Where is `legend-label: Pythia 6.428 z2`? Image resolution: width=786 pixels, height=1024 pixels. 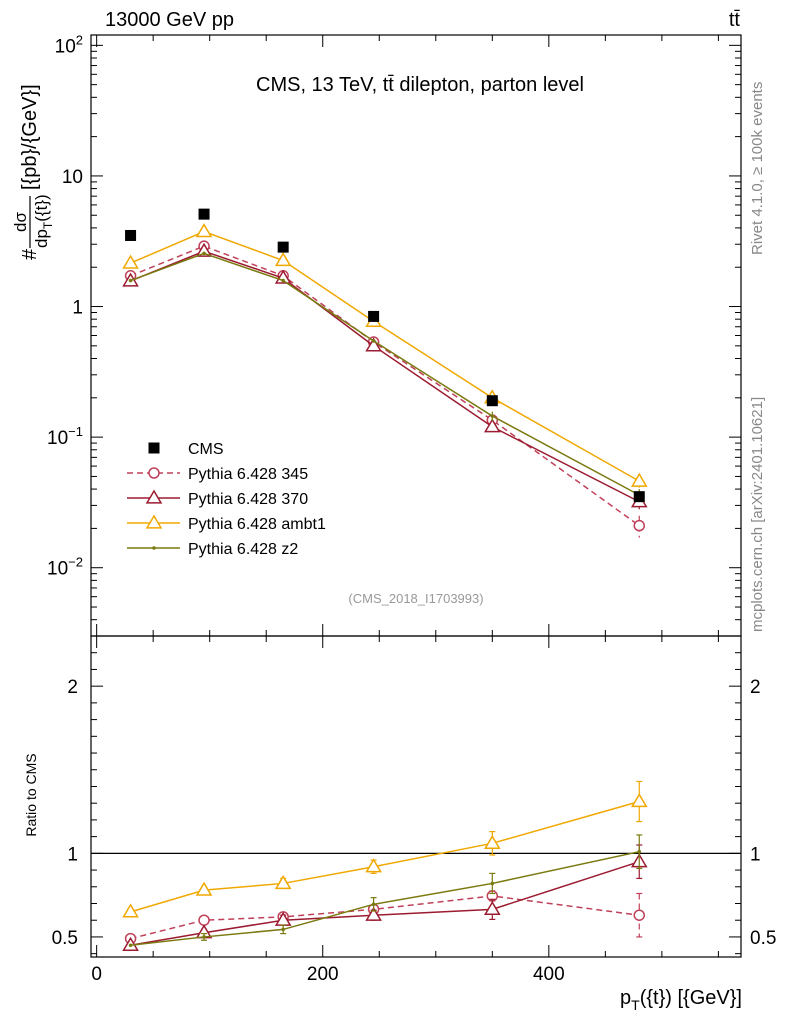 legend-label: Pythia 6.428 z2 is located at coordinates (243, 549).